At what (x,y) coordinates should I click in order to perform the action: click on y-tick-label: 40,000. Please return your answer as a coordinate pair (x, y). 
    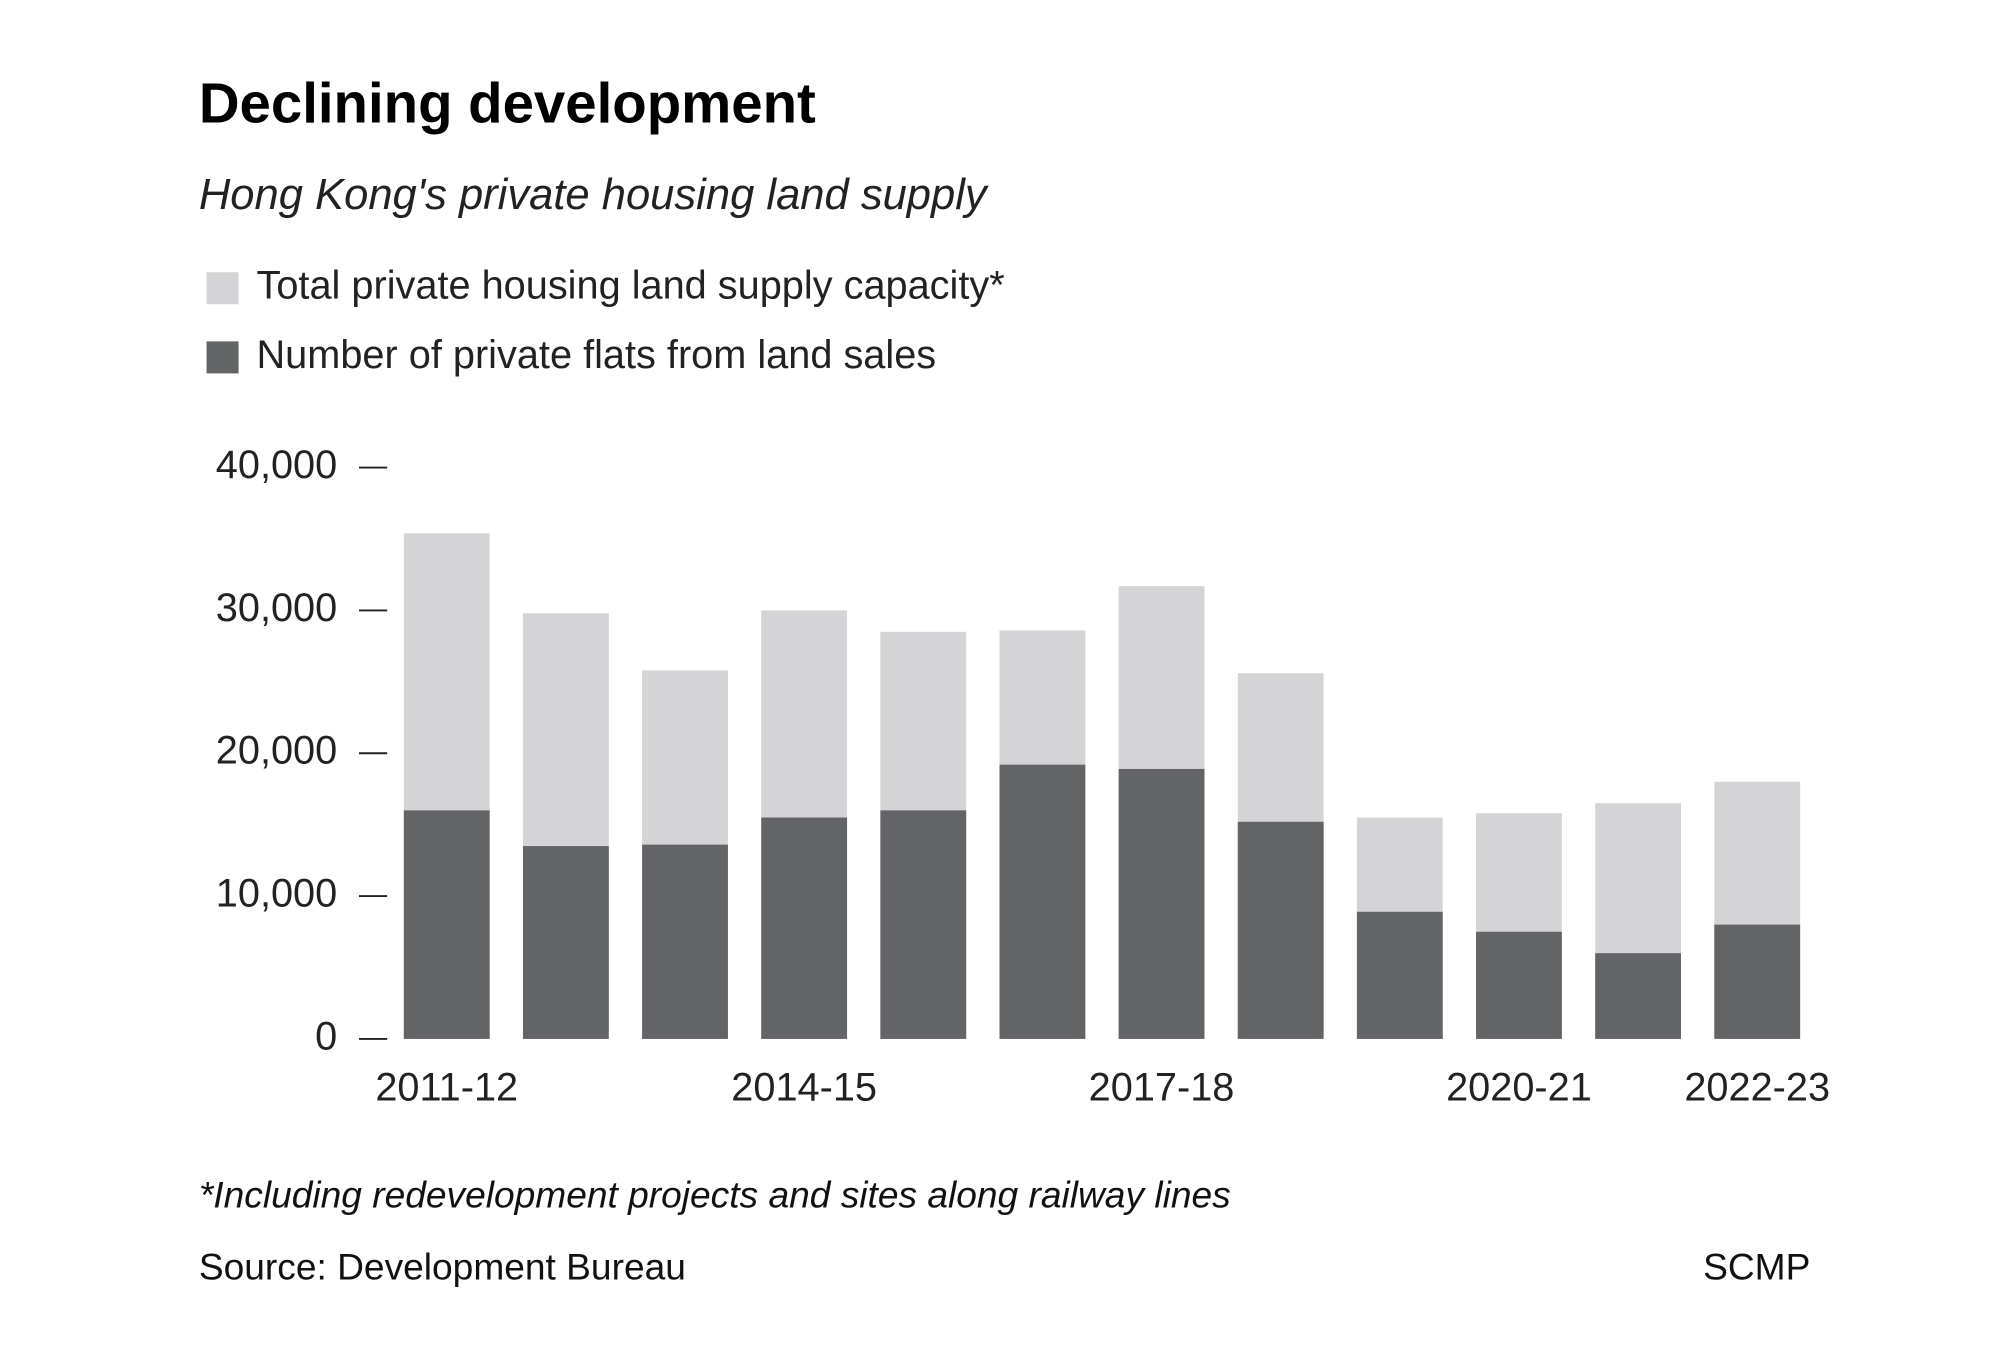
    Looking at the image, I should click on (276, 465).